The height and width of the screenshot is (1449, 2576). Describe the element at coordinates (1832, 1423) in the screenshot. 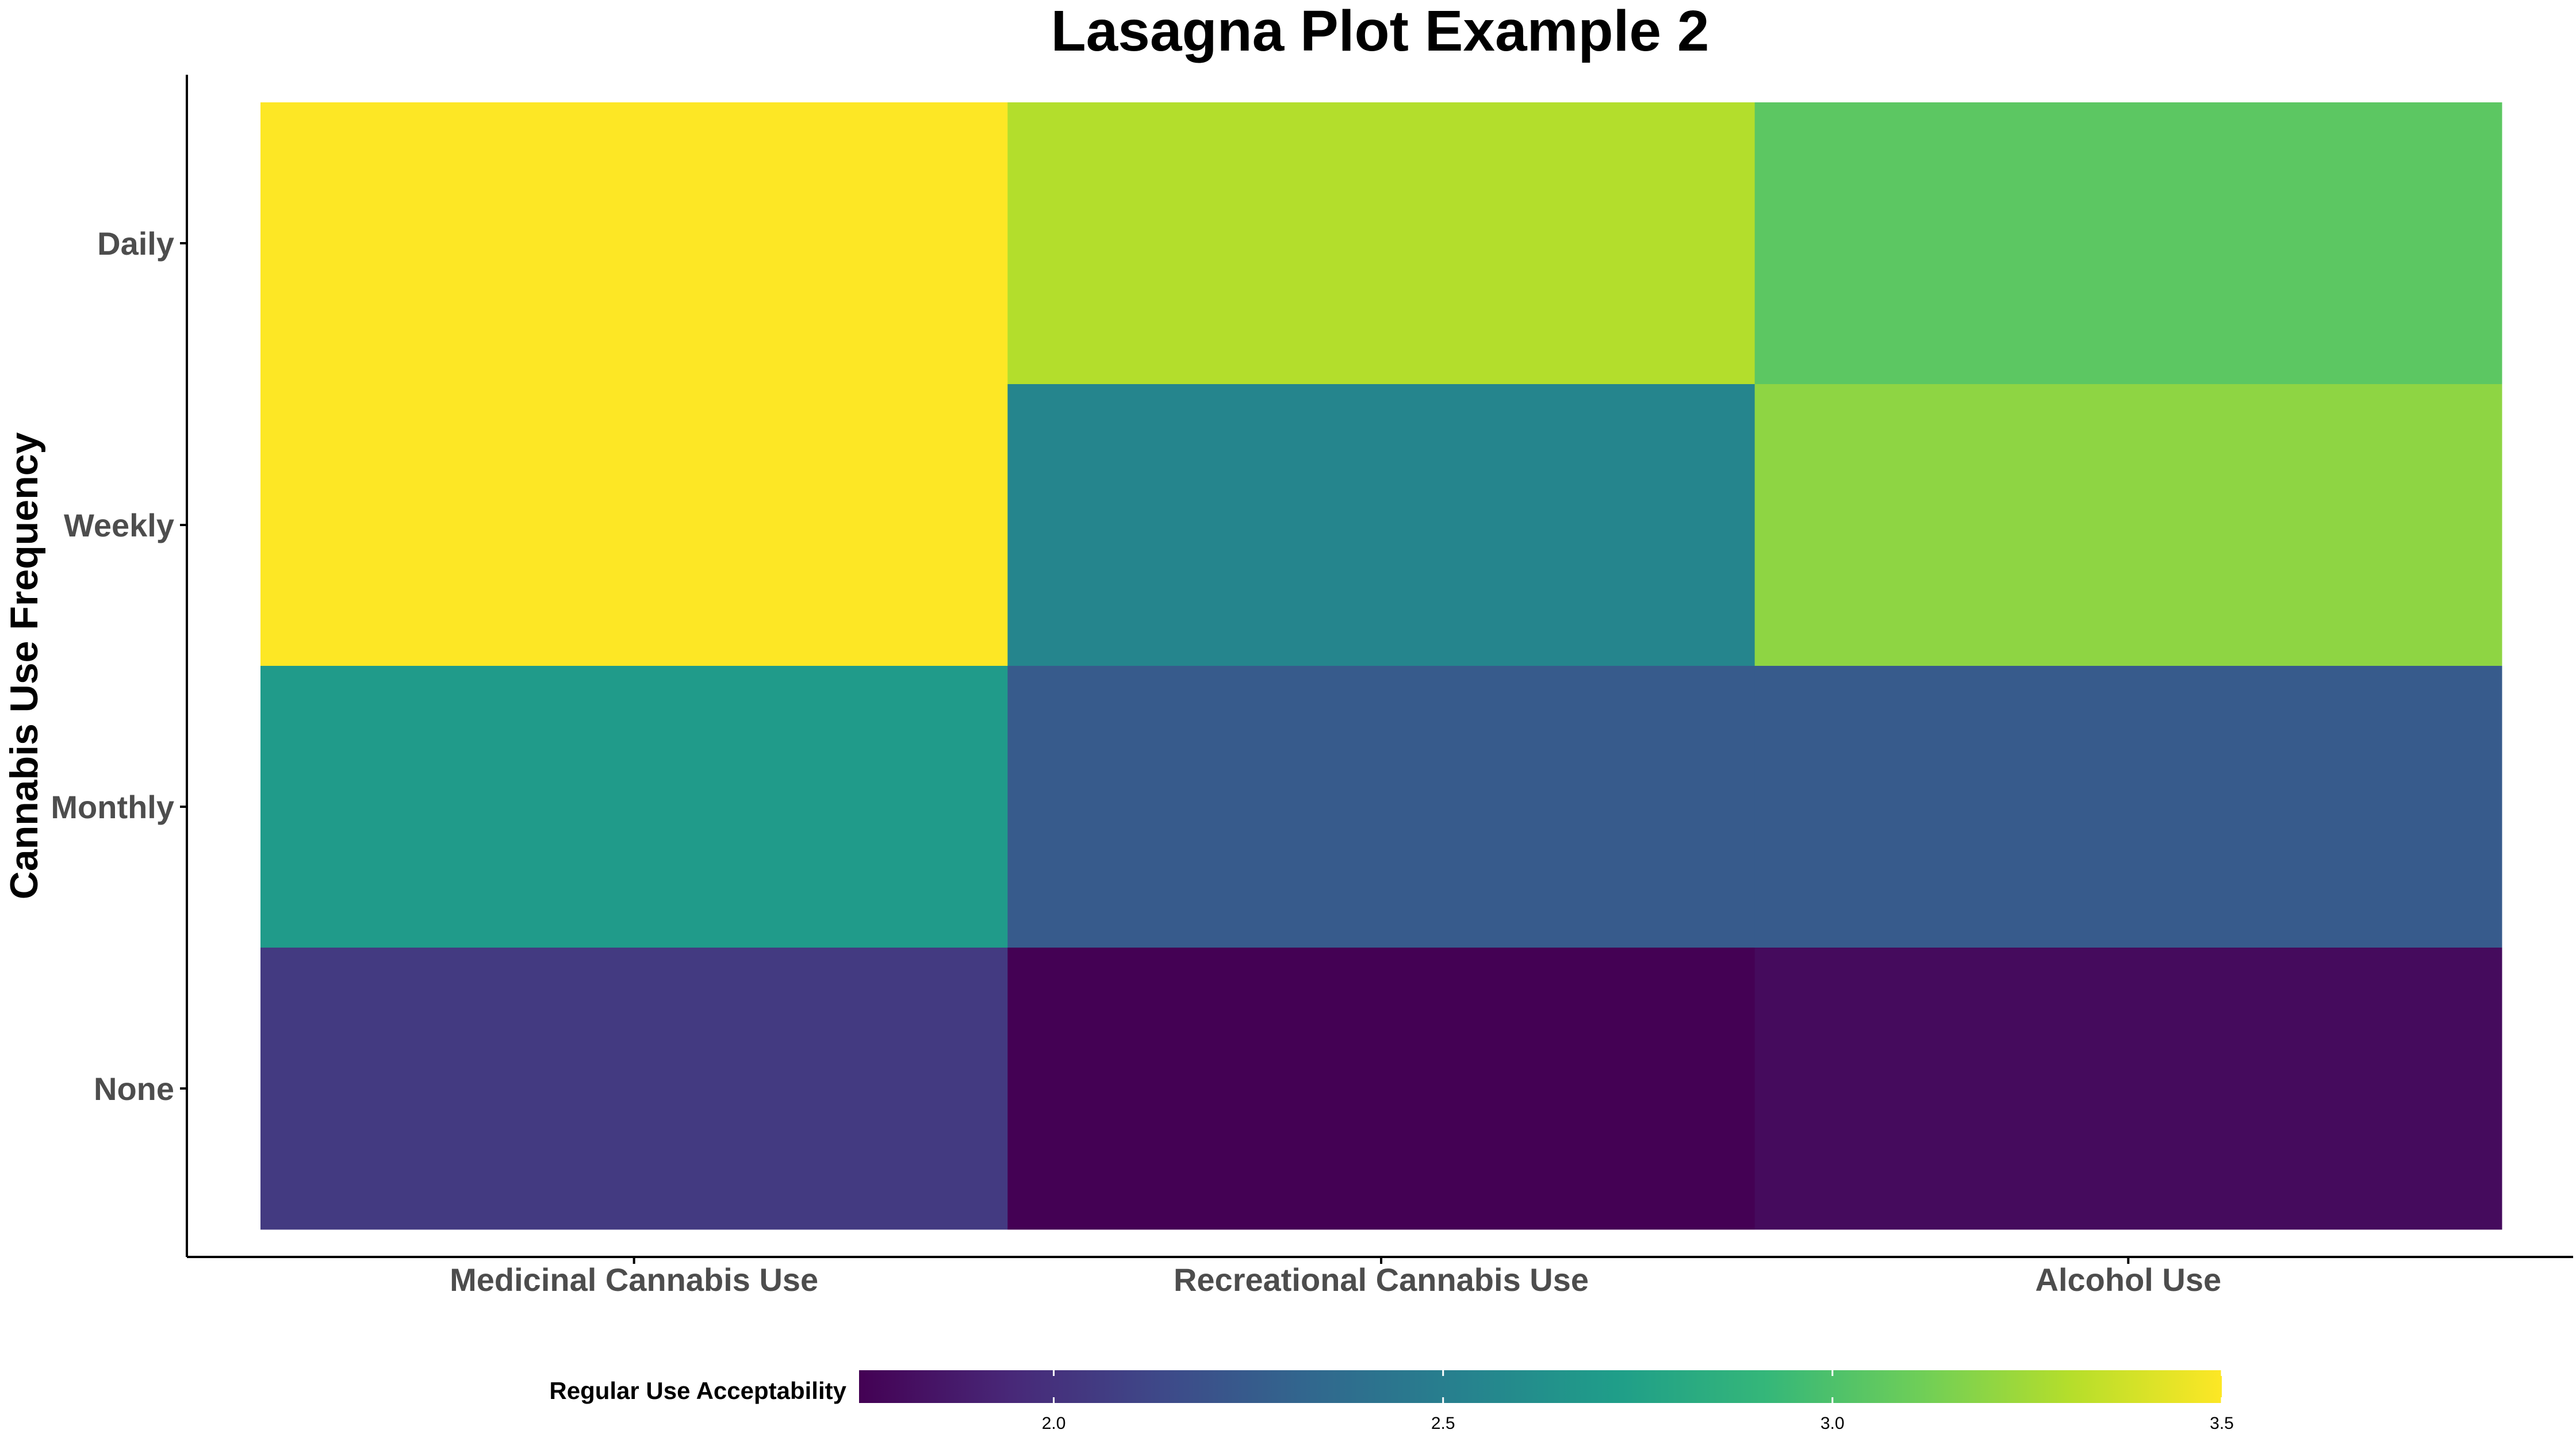

I see `legend-tick-label: 3.0` at that location.